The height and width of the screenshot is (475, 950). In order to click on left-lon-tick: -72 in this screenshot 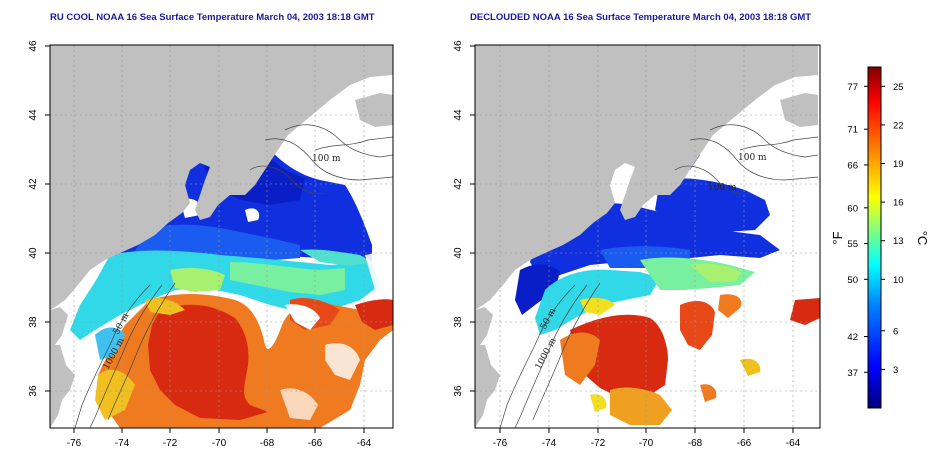, I will do `click(170, 443)`.